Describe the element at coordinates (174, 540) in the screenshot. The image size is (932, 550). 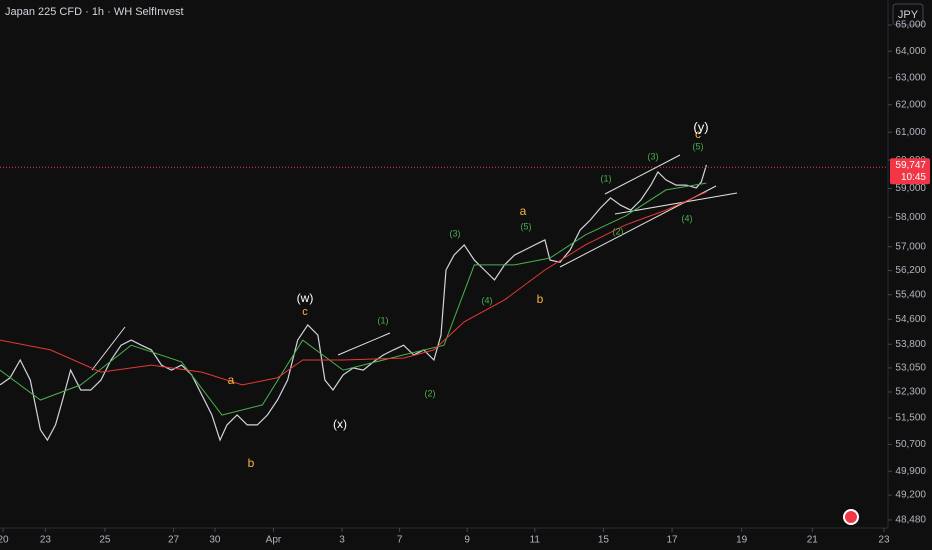
I see `x-tick-label: 27` at that location.